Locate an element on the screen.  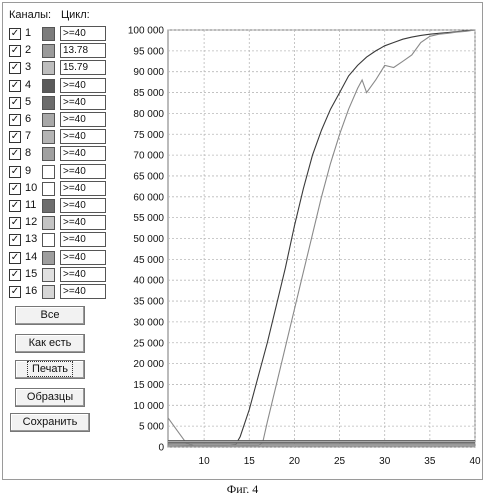
all-button-label: Все is located at coordinates (50, 315).